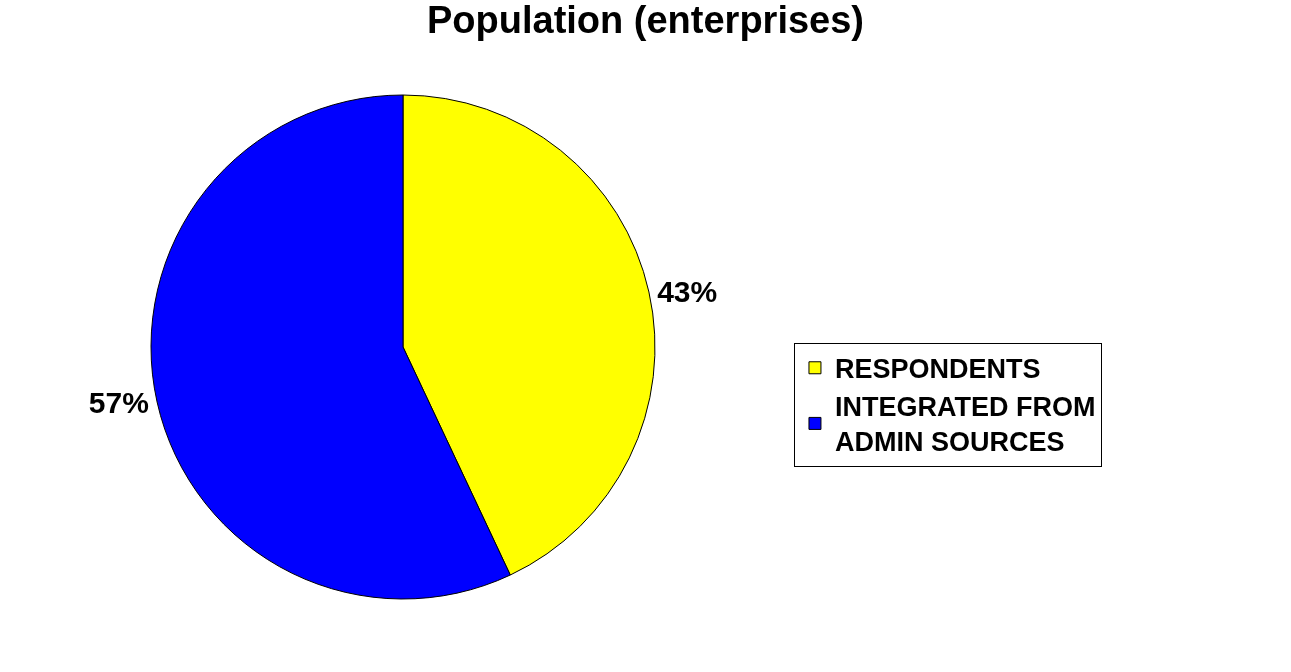 The height and width of the screenshot is (672, 1291). Describe the element at coordinates (937, 369) in the screenshot. I see `legend-label: RESPONDENTS` at that location.